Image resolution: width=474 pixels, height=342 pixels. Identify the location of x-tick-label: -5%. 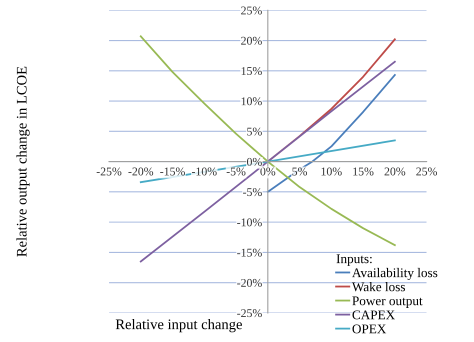
(236, 171).